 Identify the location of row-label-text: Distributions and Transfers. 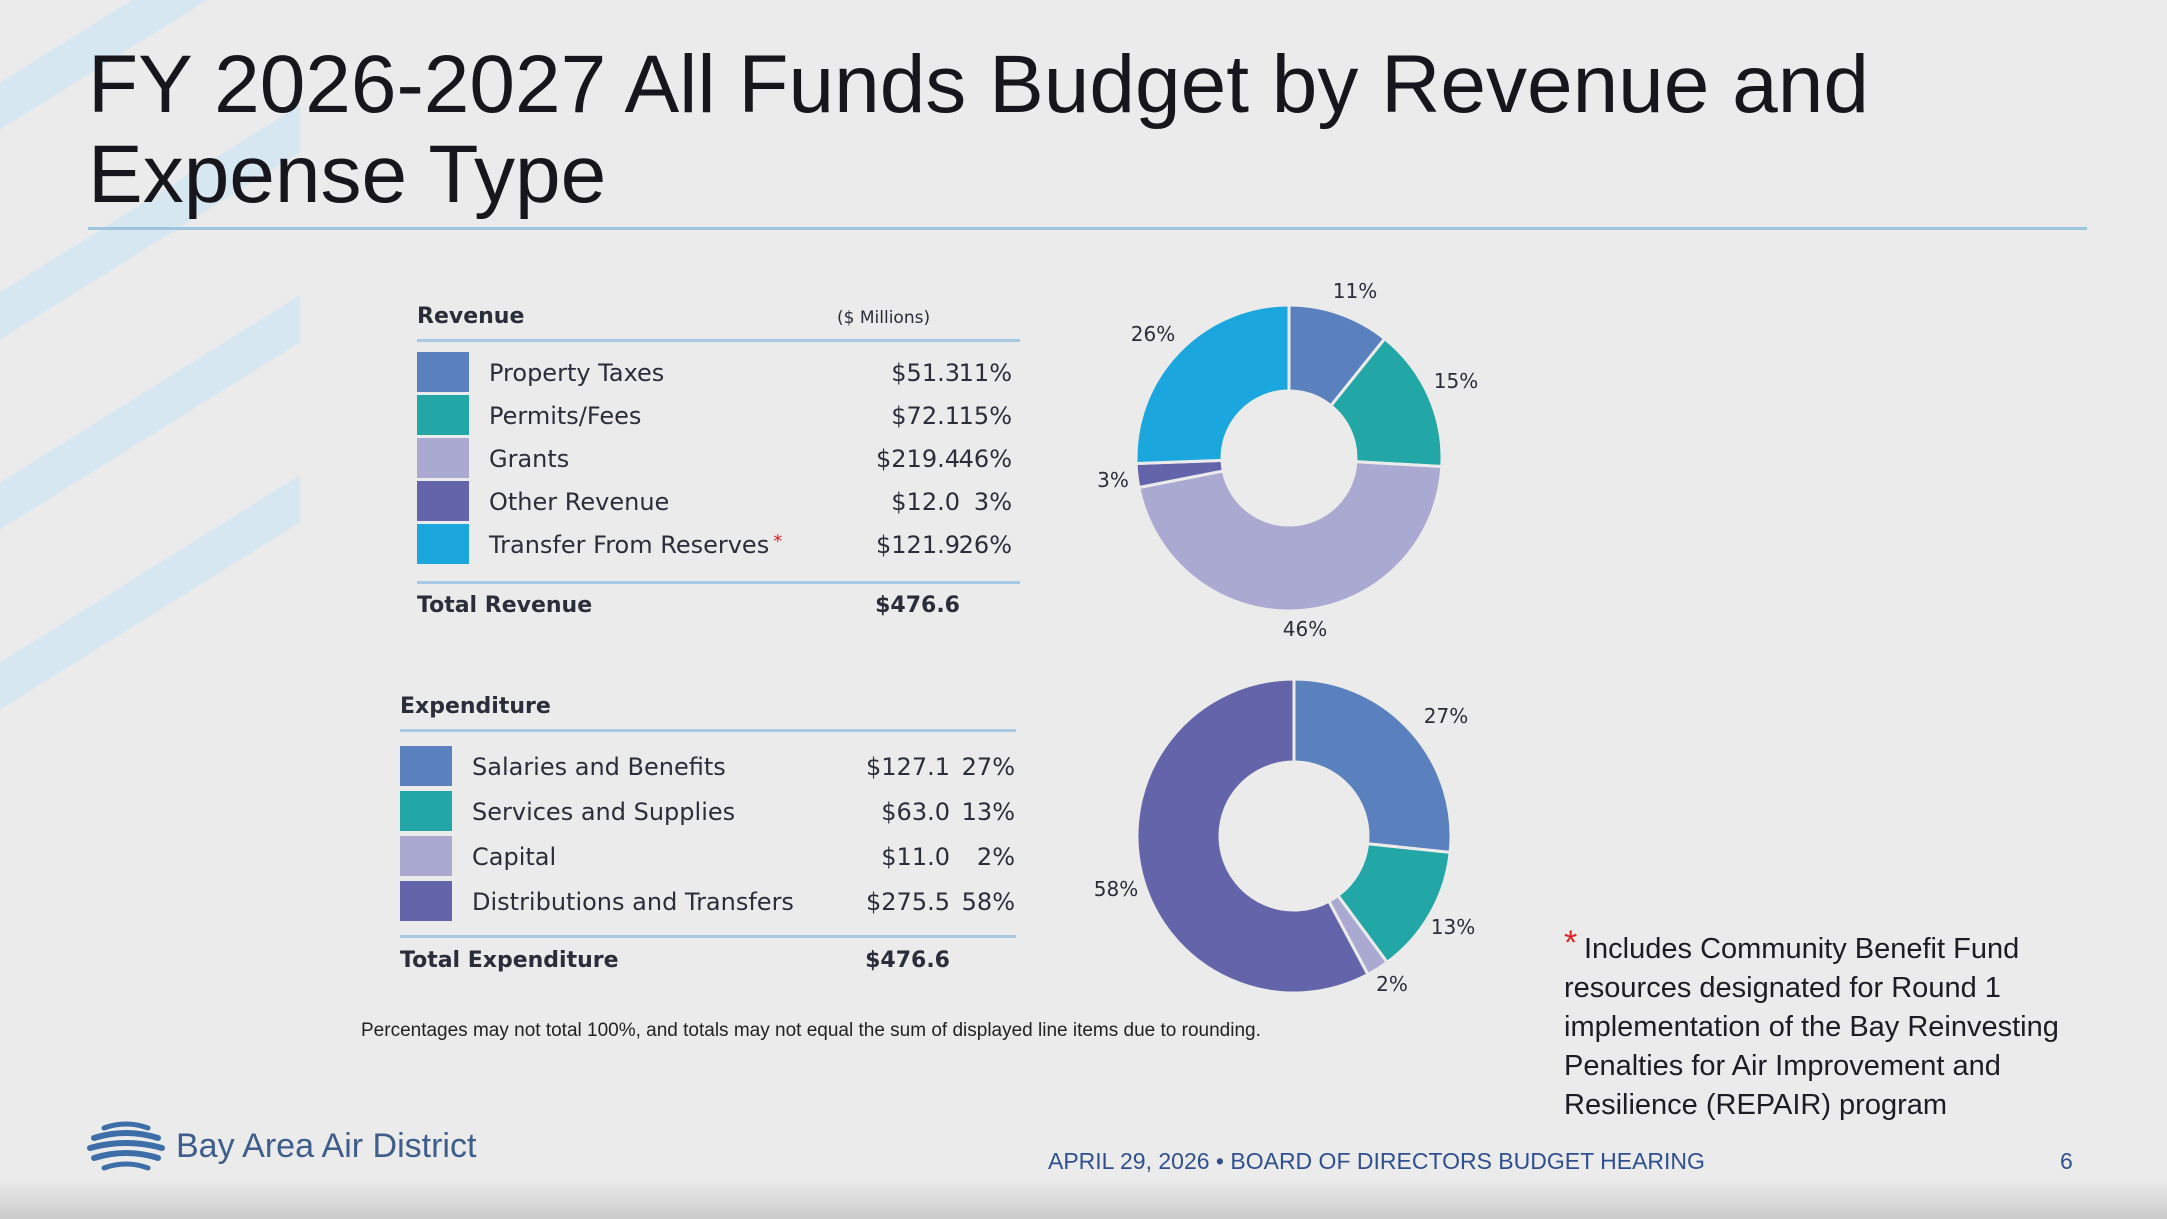
(633, 902).